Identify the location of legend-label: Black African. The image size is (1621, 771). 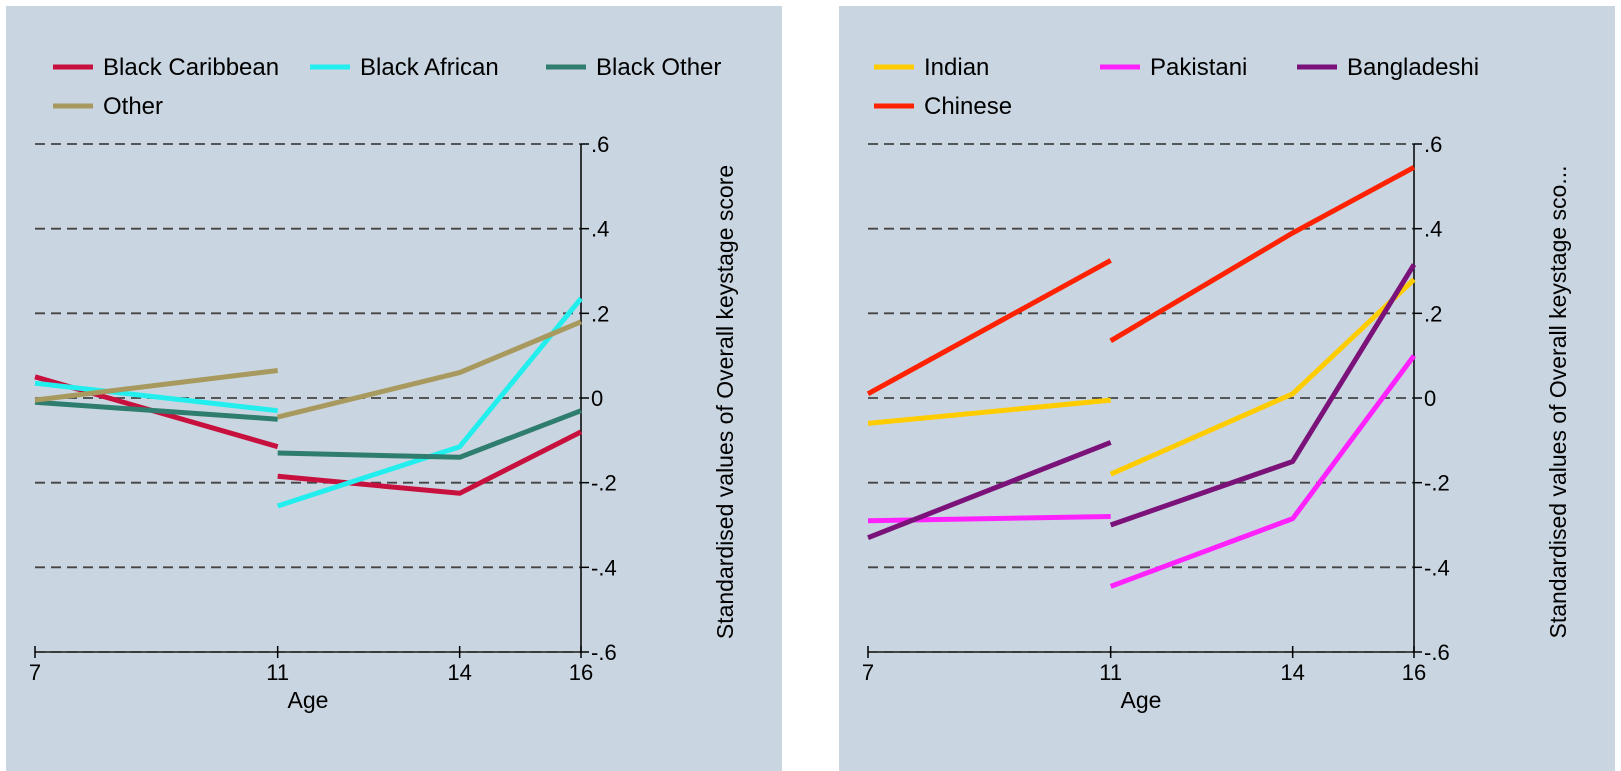
(429, 67).